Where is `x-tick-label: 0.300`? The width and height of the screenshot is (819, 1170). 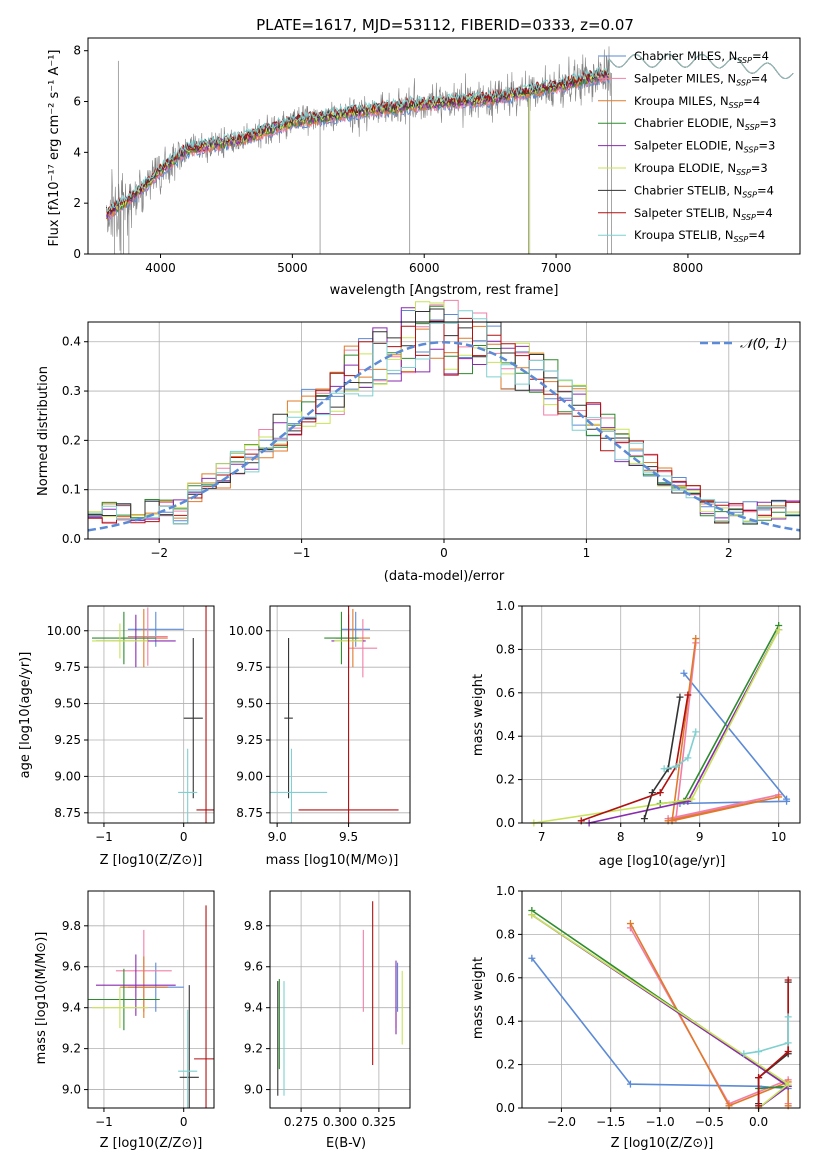 x-tick-label: 0.300 is located at coordinates (340, 1122).